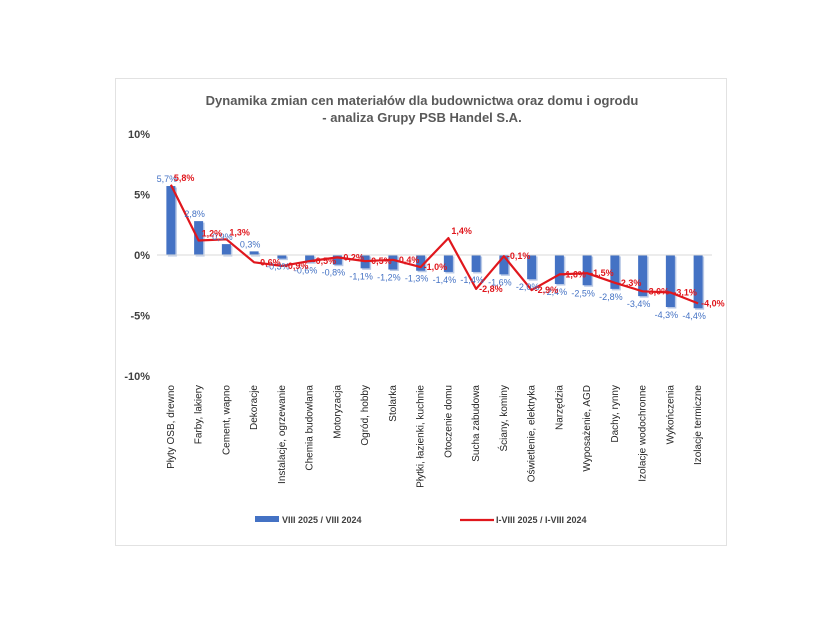 This screenshot has width=840, height=630. What do you see at coordinates (532, 434) in the screenshot?
I see `x-tick-label: Oświetlenie, elektryka` at bounding box center [532, 434].